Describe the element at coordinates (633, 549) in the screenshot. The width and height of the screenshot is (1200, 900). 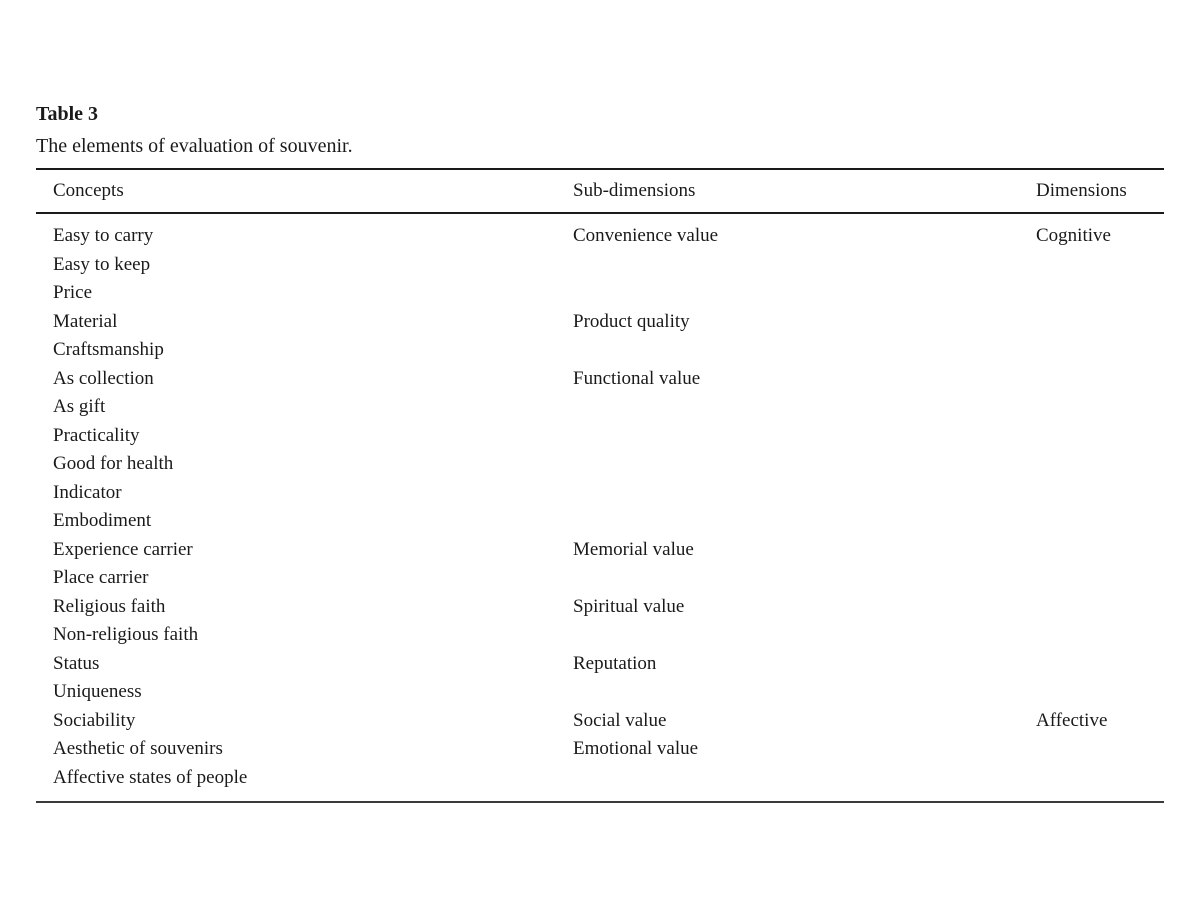
I see `sub-dimension-cell: Memorial value` at that location.